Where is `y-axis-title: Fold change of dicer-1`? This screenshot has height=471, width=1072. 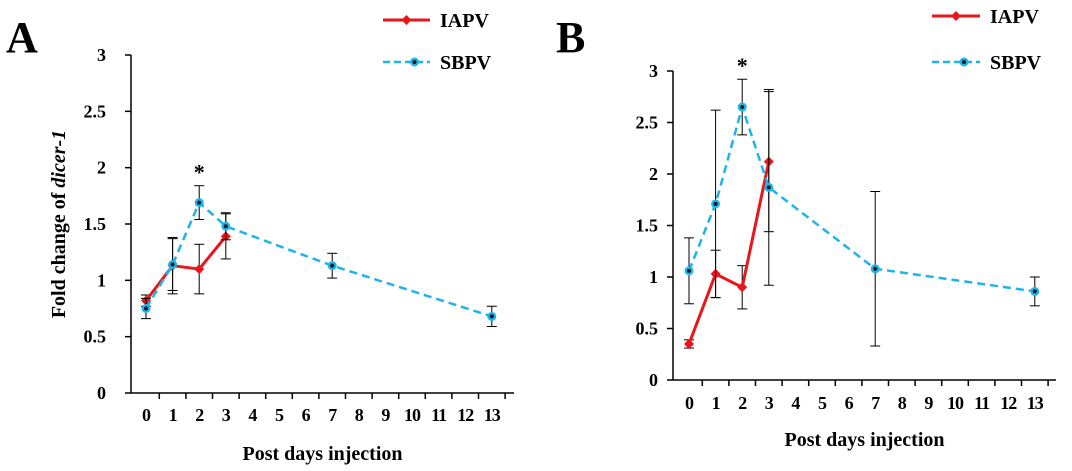
y-axis-title: Fold change of dicer-1 is located at coordinates (59, 224).